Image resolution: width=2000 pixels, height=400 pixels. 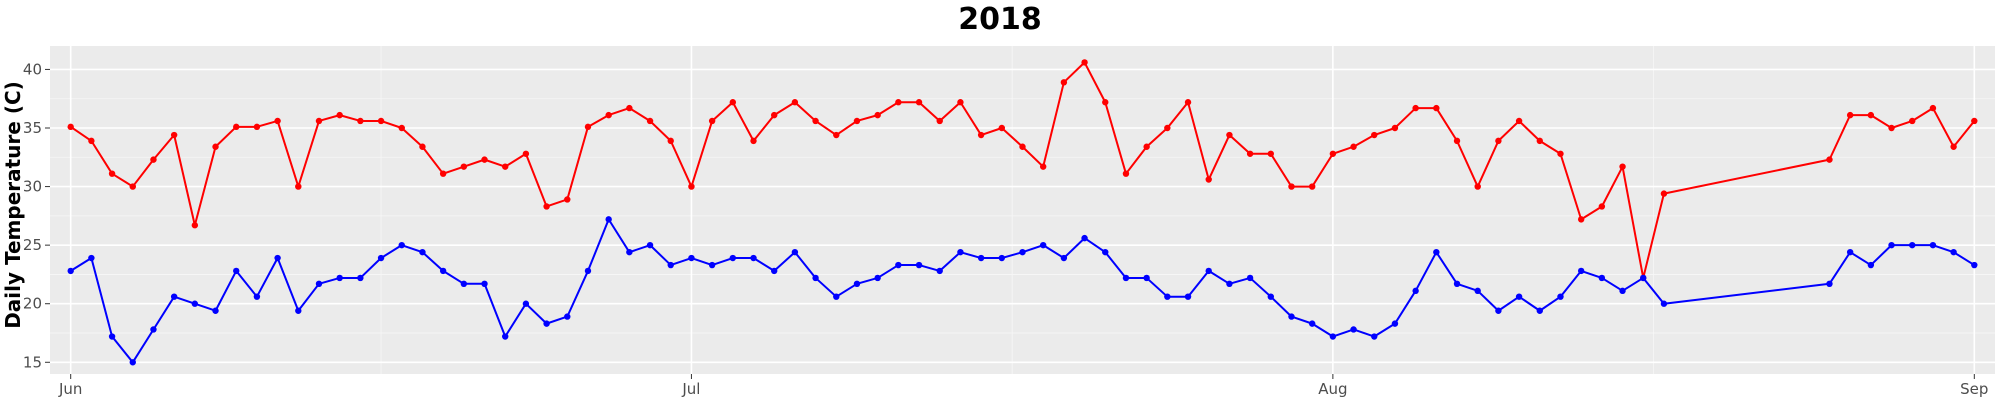 I want to click on y-tick-label: 30, so click(x=32, y=187).